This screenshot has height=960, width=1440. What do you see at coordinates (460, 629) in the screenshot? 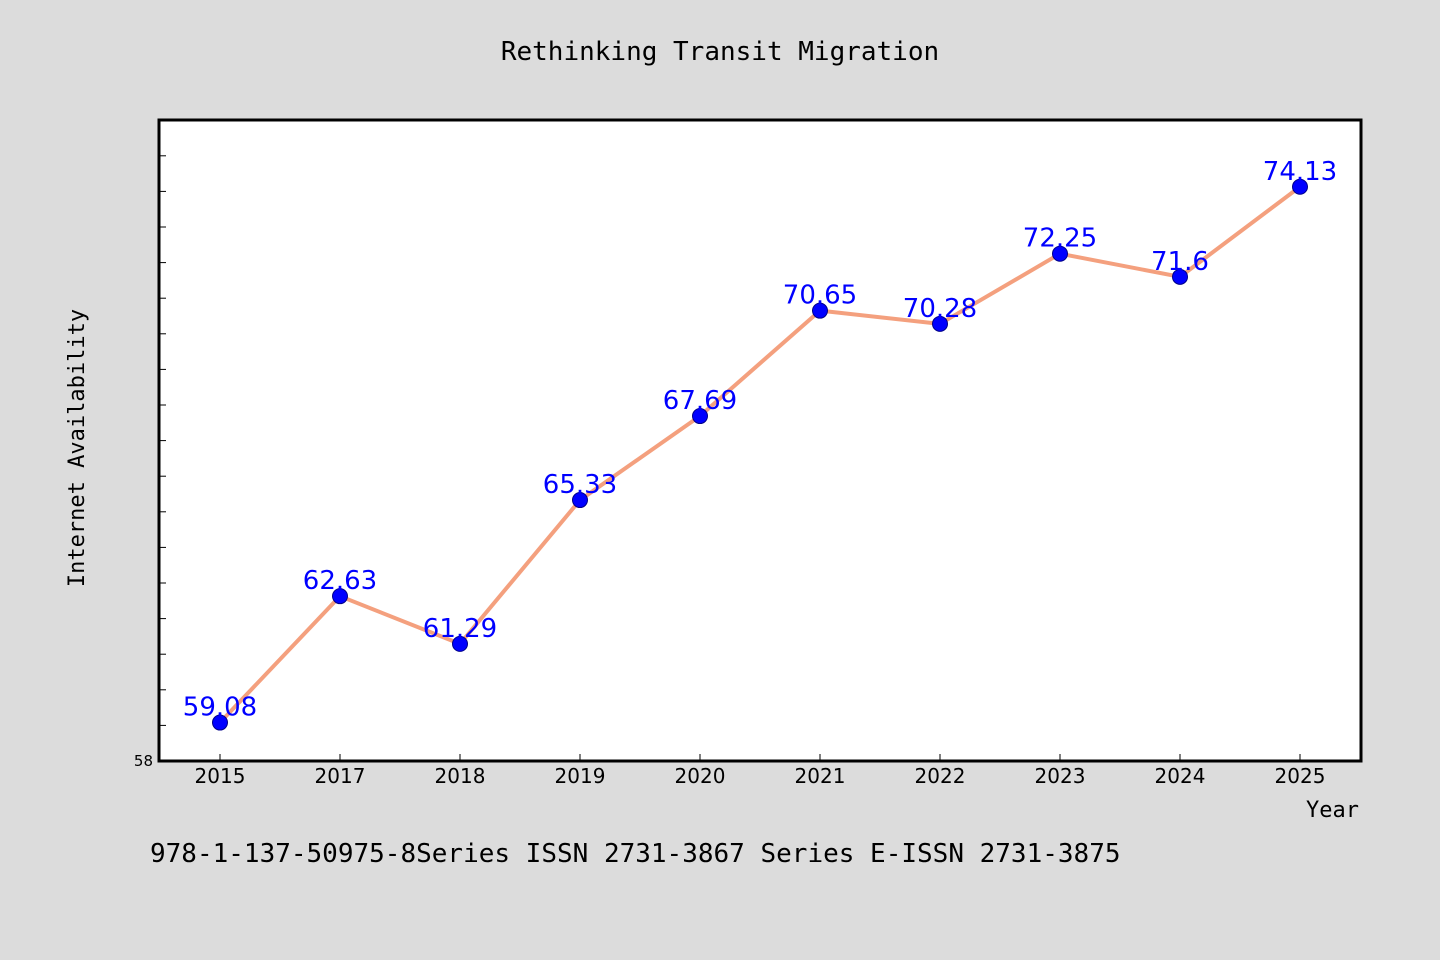
I see `data-label: 61.29` at bounding box center [460, 629].